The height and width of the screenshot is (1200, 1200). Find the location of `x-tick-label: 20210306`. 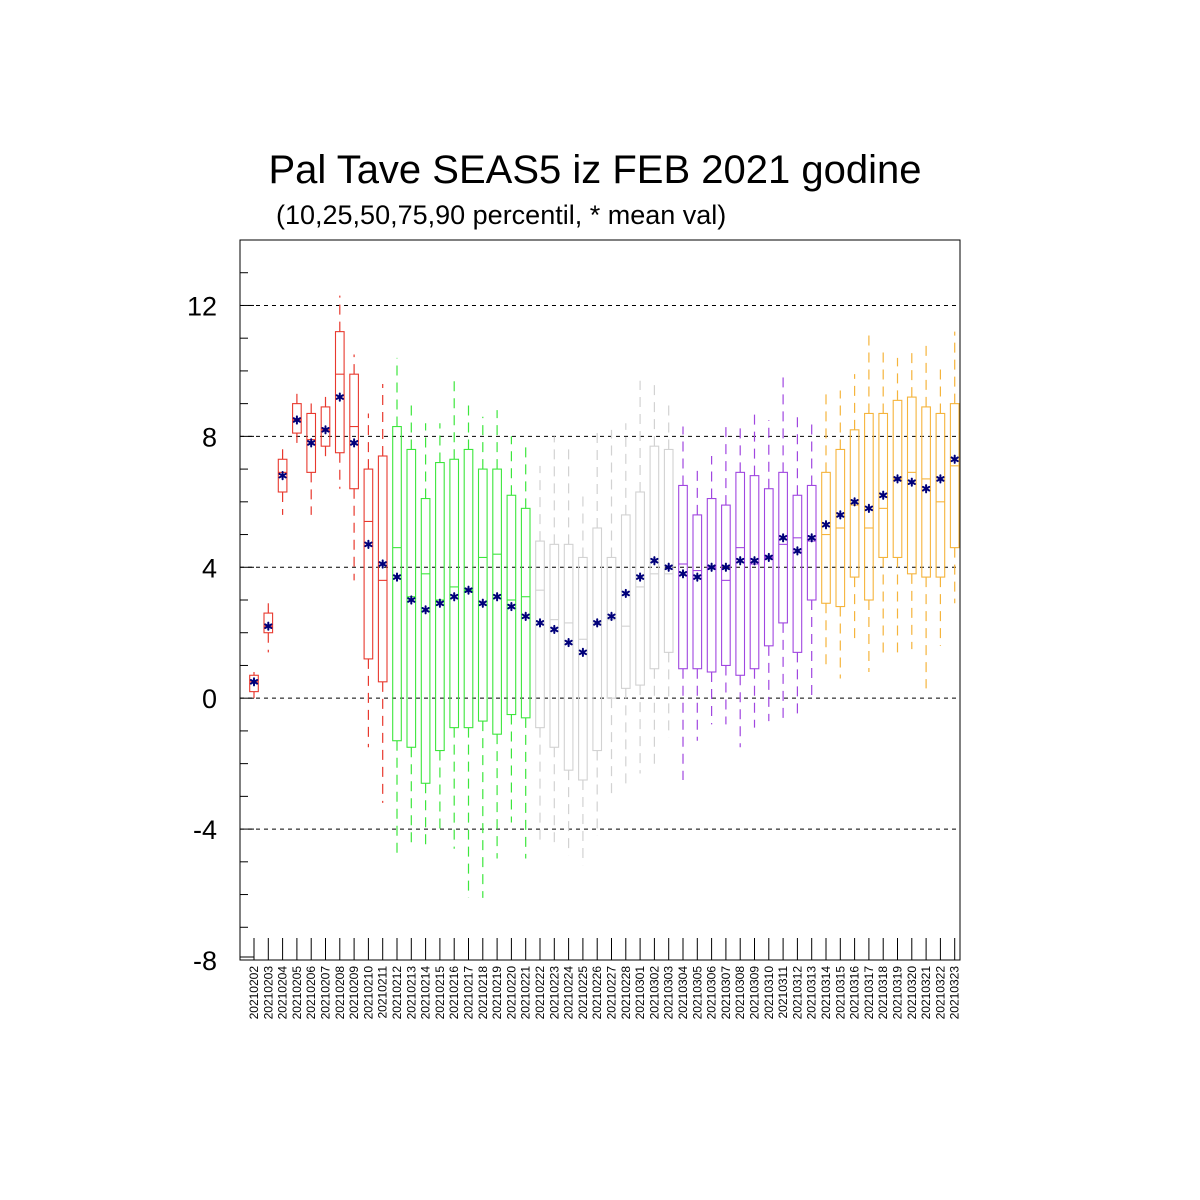

x-tick-label: 20210306 is located at coordinates (712, 993).